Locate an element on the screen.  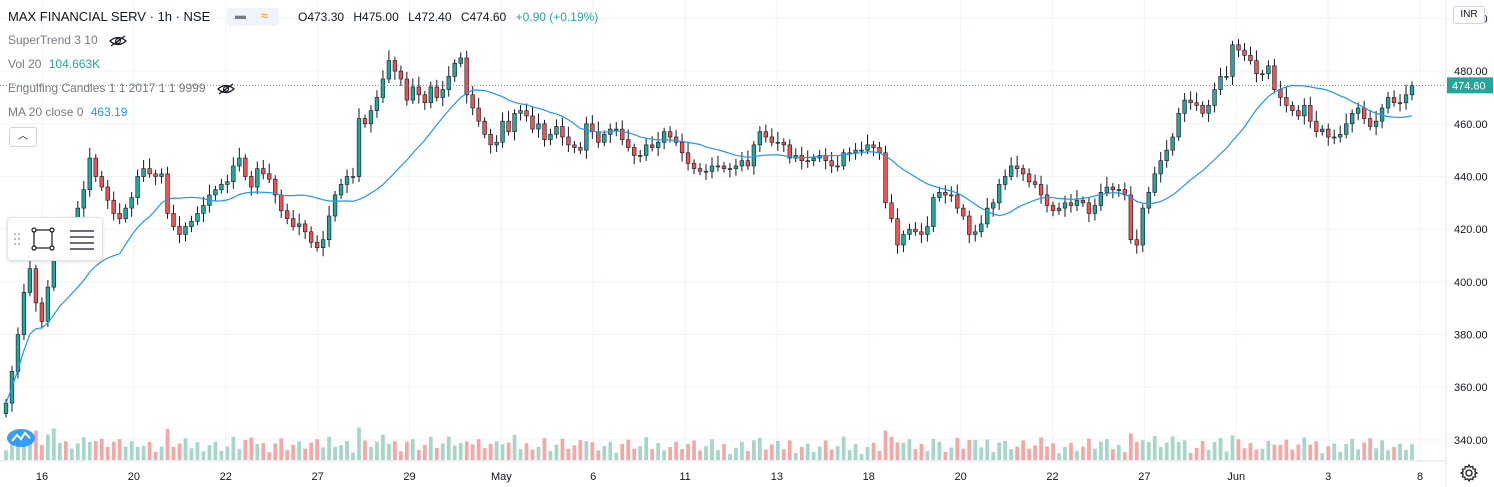
current-price-badge is located at coordinates (1470, 85).